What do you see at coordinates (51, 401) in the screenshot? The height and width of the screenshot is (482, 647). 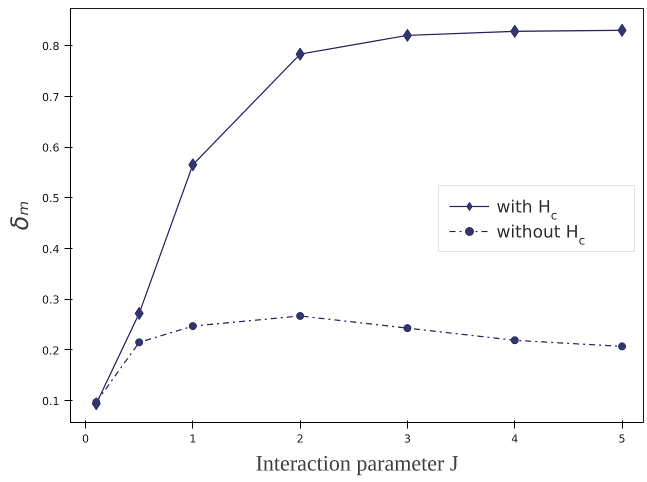 I see `y-tick-label: 0.1` at bounding box center [51, 401].